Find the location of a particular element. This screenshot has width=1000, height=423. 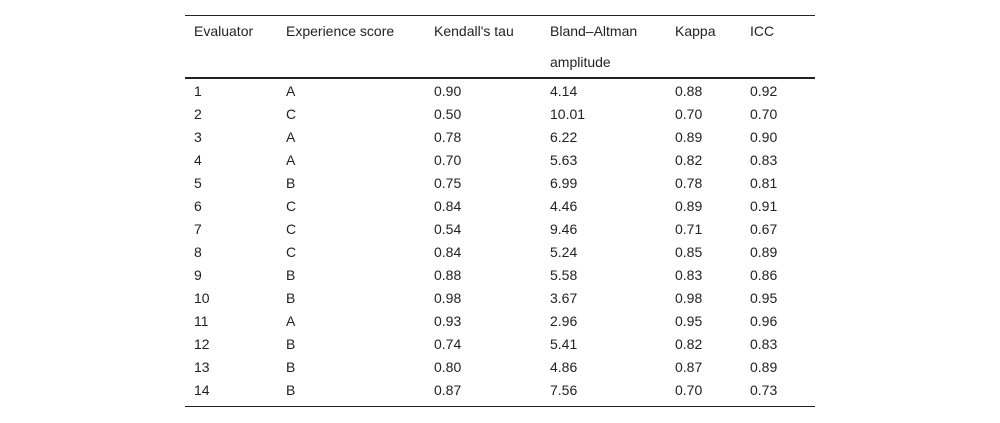

table-cell: 6 is located at coordinates (198, 206).